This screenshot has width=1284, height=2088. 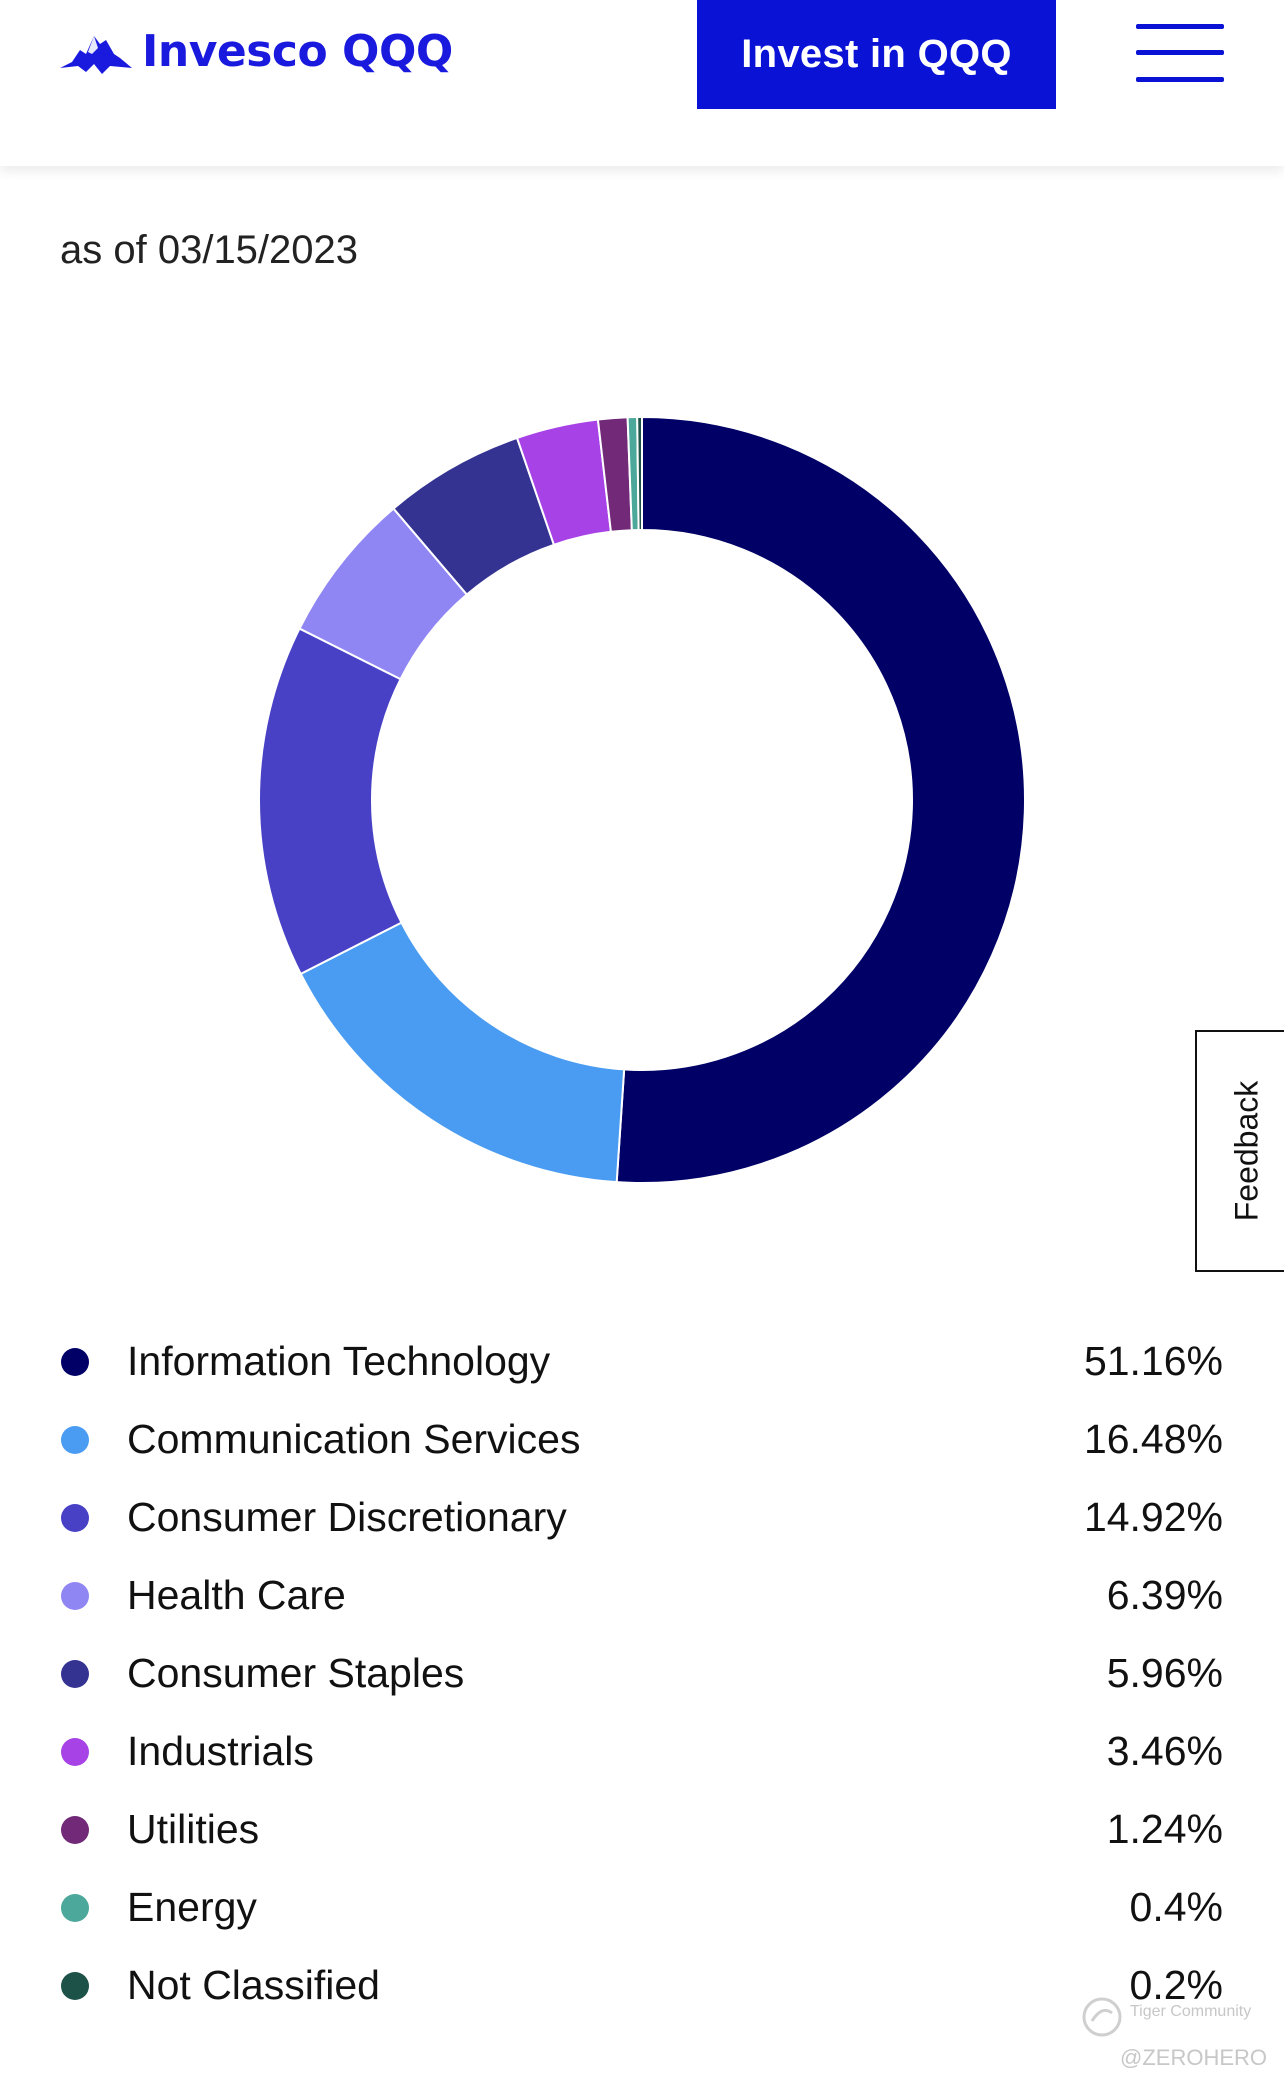 What do you see at coordinates (1246, 1151) in the screenshot?
I see `feedback-label: Feedback` at bounding box center [1246, 1151].